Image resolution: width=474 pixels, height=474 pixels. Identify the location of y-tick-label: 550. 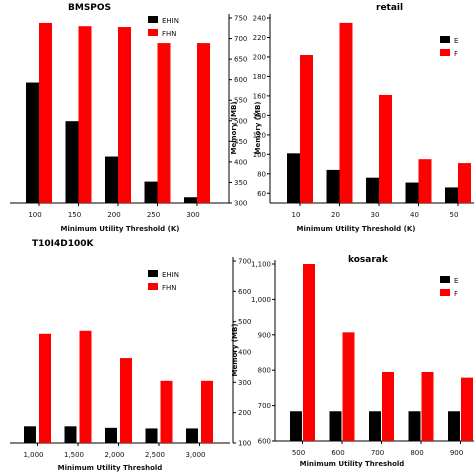
(240, 101).